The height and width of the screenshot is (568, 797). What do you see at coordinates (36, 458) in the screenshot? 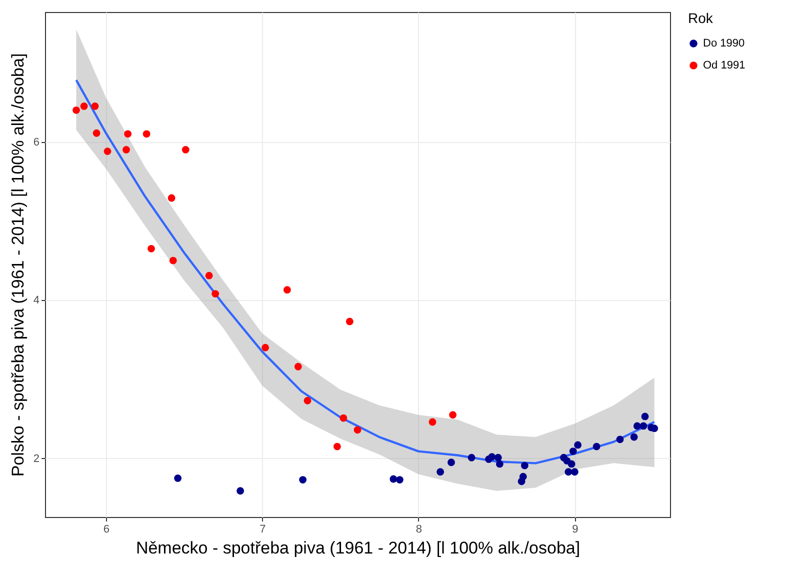
I see `y-tick-label: 2` at bounding box center [36, 458].